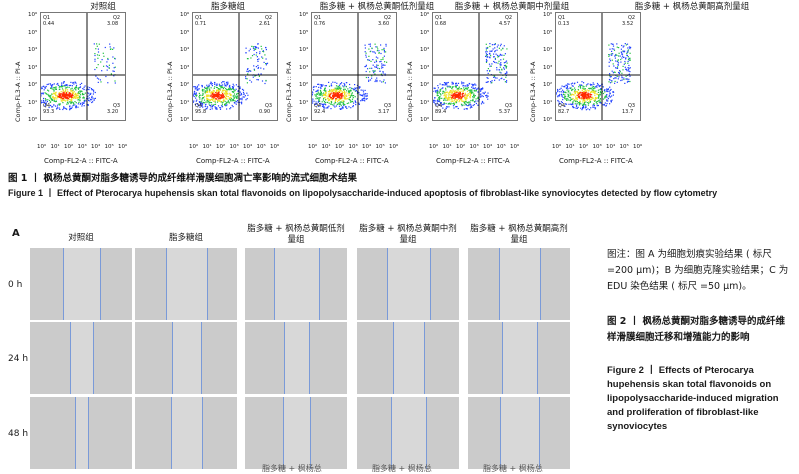 Image resolution: width=799 pixels, height=474 pixels. I want to click on x-axis-label: Comp-FL2-A :: FITC-A, so click(352, 161).